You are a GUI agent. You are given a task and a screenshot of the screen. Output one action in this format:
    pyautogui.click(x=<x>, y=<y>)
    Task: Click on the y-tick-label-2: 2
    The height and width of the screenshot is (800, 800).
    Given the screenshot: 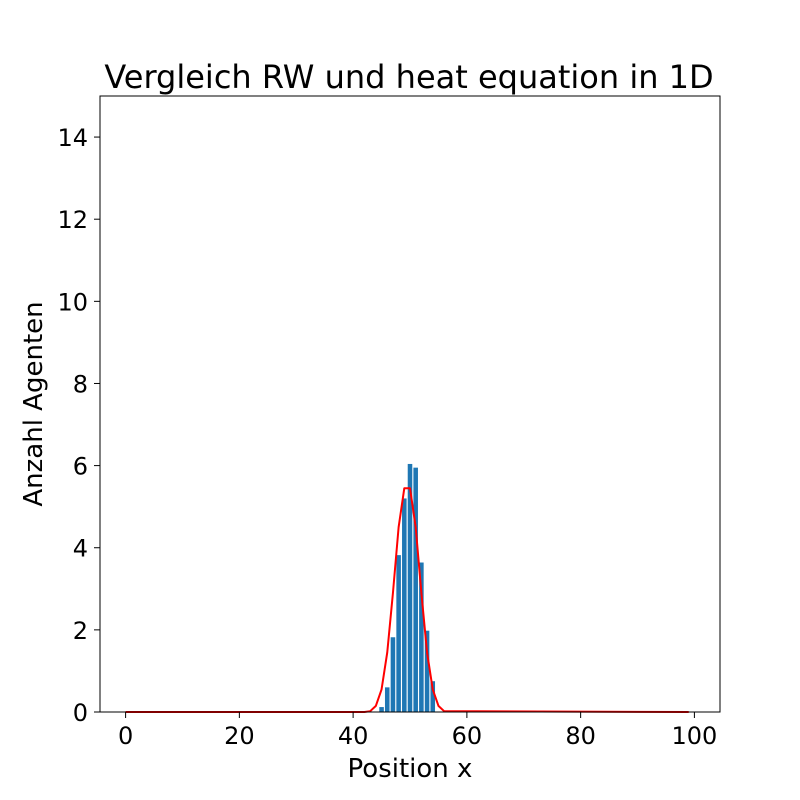 What is the action you would take?
    pyautogui.click(x=80, y=631)
    